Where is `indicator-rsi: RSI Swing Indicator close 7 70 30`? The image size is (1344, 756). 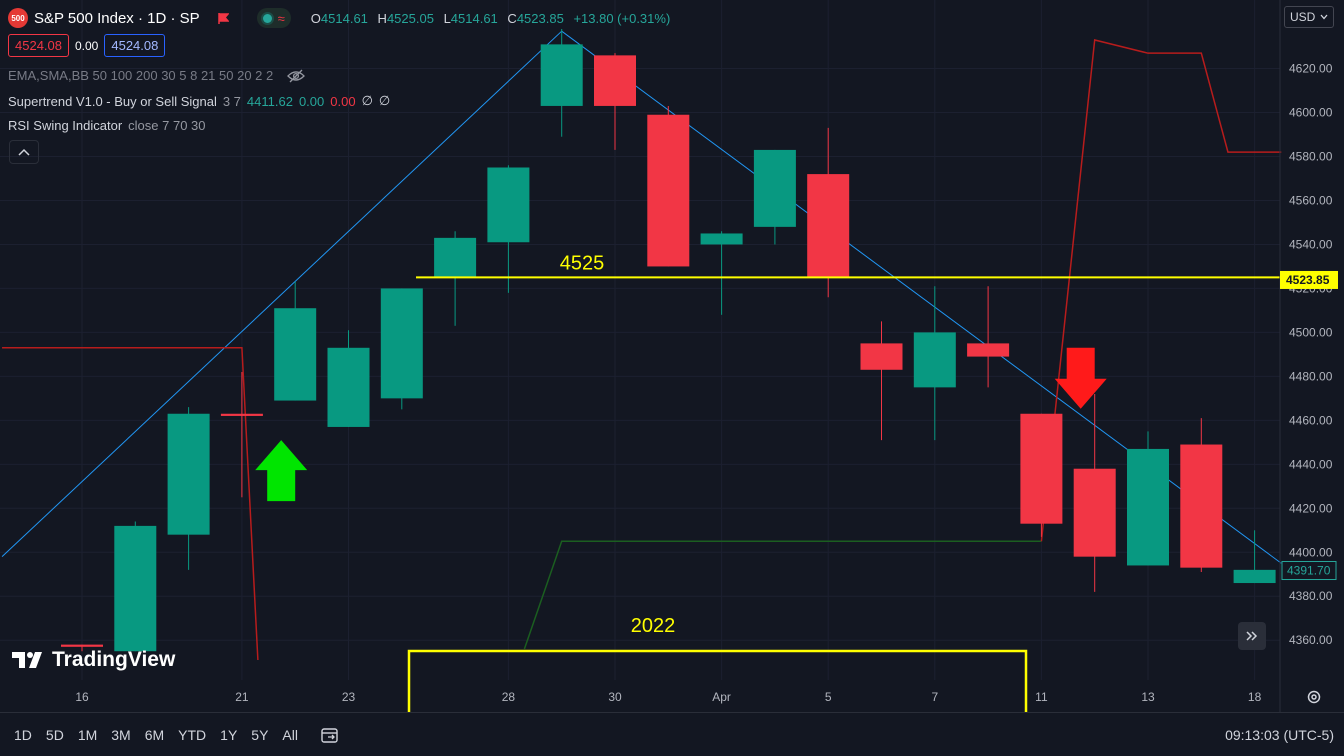 indicator-rsi: RSI Swing Indicator close 7 70 30 is located at coordinates (107, 125).